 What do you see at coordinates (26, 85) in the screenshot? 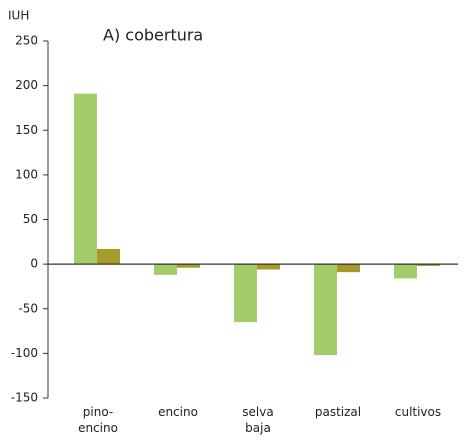
I see `y-tick-label: 200` at bounding box center [26, 85].